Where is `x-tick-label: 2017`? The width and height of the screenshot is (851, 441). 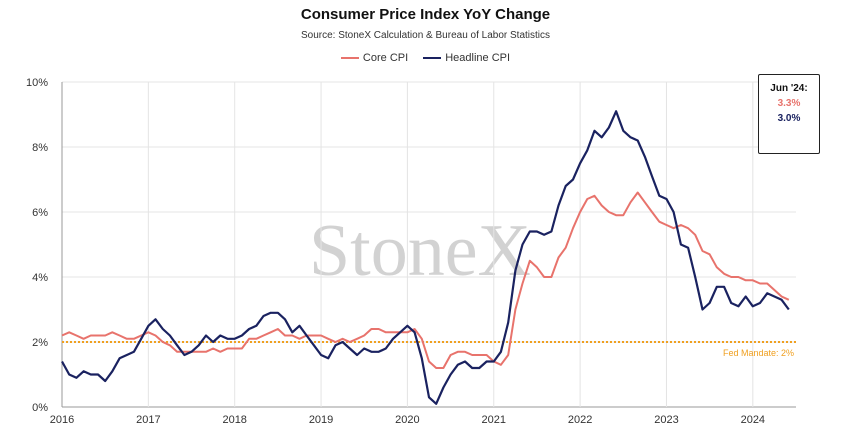 x-tick-label: 2017 is located at coordinates (148, 420).